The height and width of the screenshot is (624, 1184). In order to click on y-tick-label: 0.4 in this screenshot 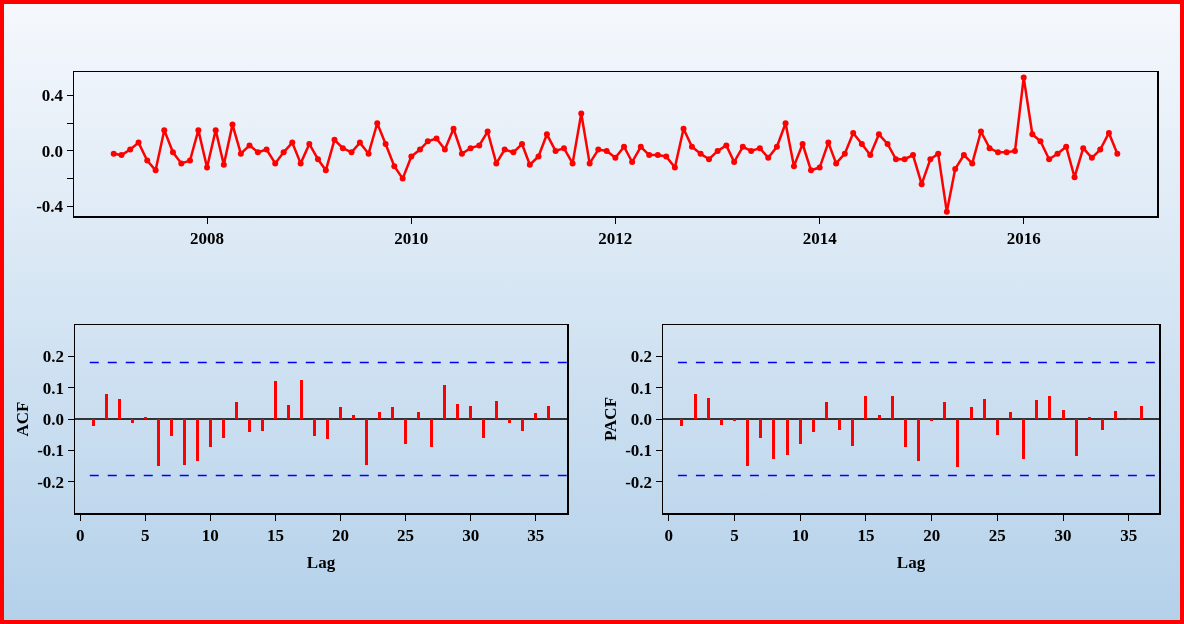, I will do `click(52, 96)`.